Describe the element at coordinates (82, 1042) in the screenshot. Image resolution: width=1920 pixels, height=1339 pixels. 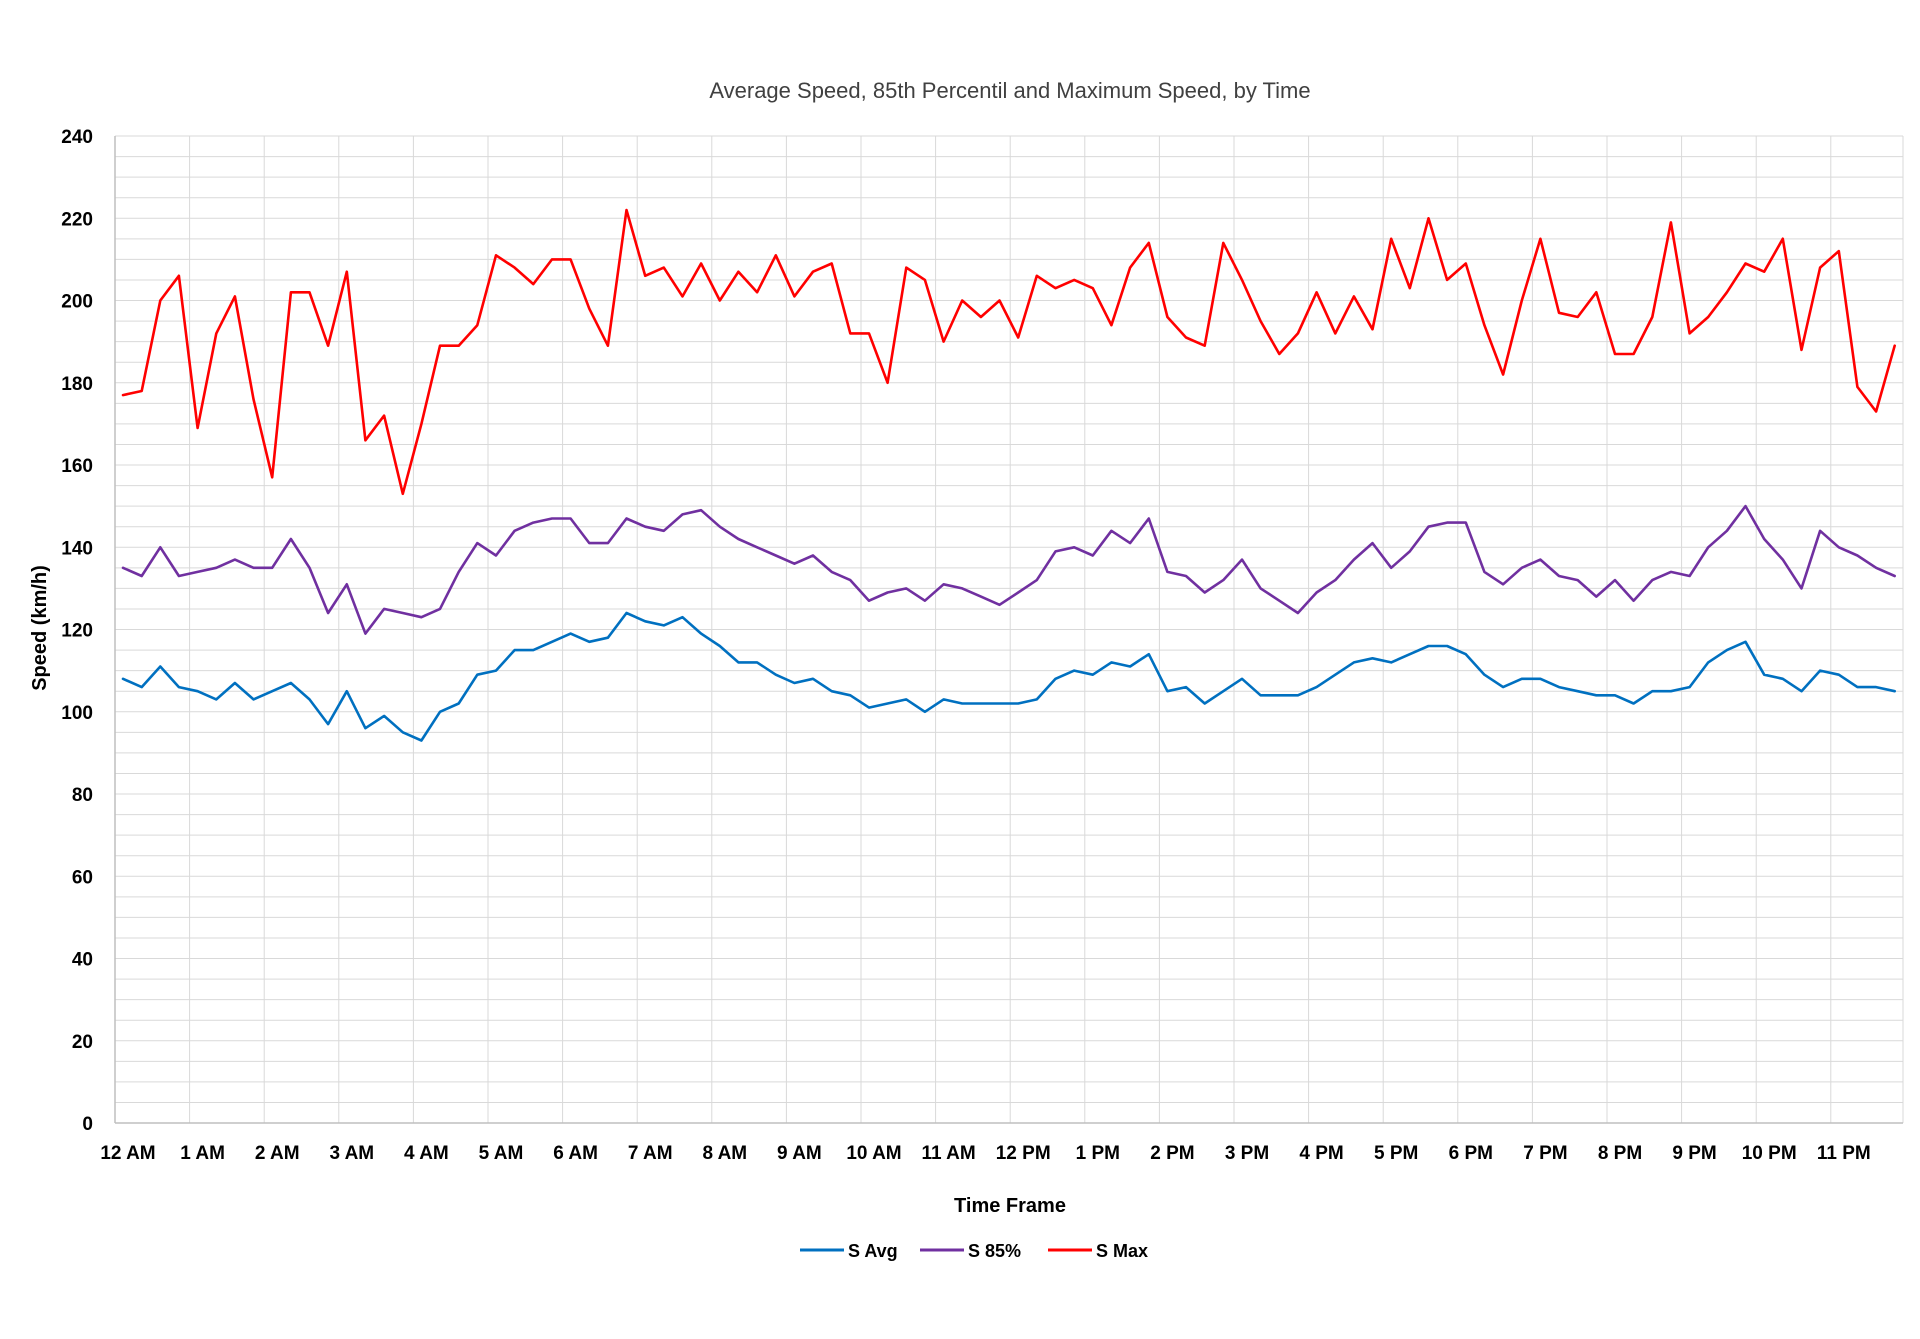
I see `y-tick-label: 20` at that location.